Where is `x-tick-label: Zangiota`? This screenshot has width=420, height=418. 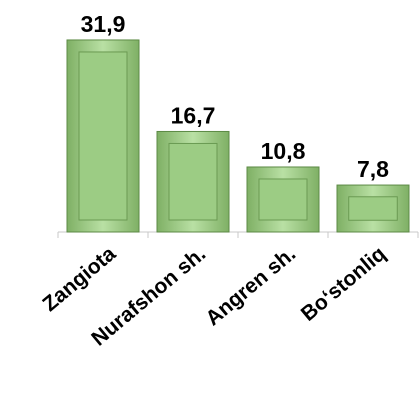
x-tick-label: Zangiota is located at coordinates (79, 279).